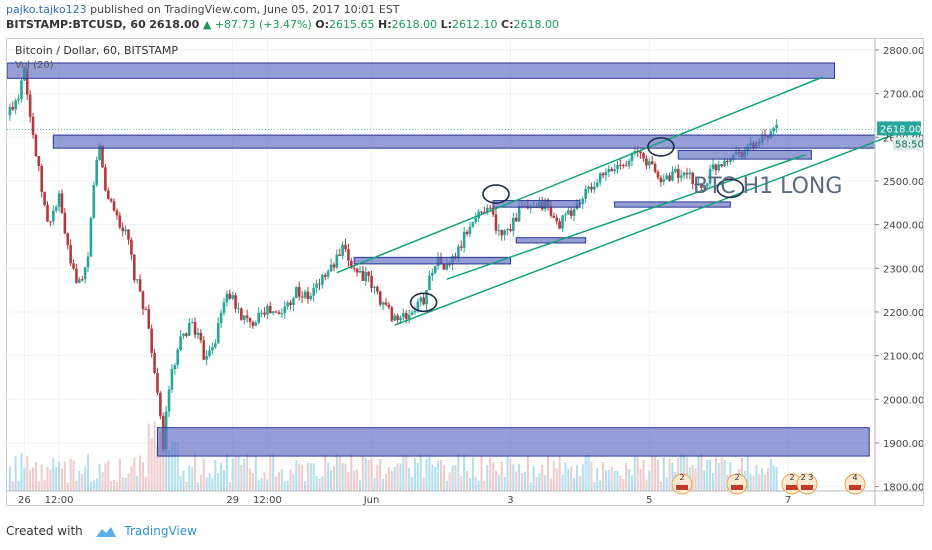 Image resolution: width=932 pixels, height=550 pixels. What do you see at coordinates (385, 24) in the screenshot?
I see `high-label: H:` at bounding box center [385, 24].